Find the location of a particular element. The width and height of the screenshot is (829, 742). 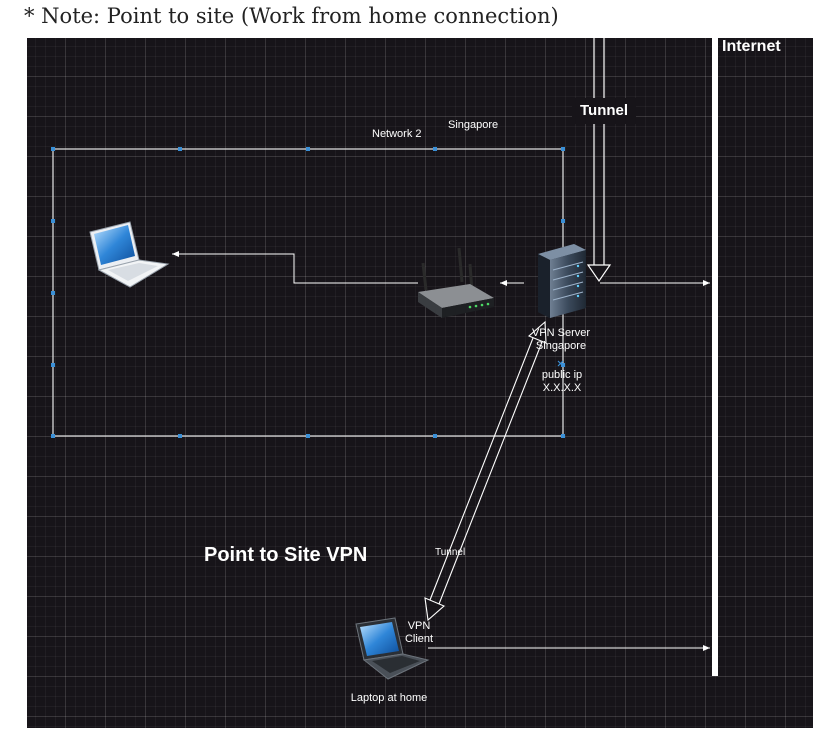

vpn-client-line1: VPN is located at coordinates (419, 626).